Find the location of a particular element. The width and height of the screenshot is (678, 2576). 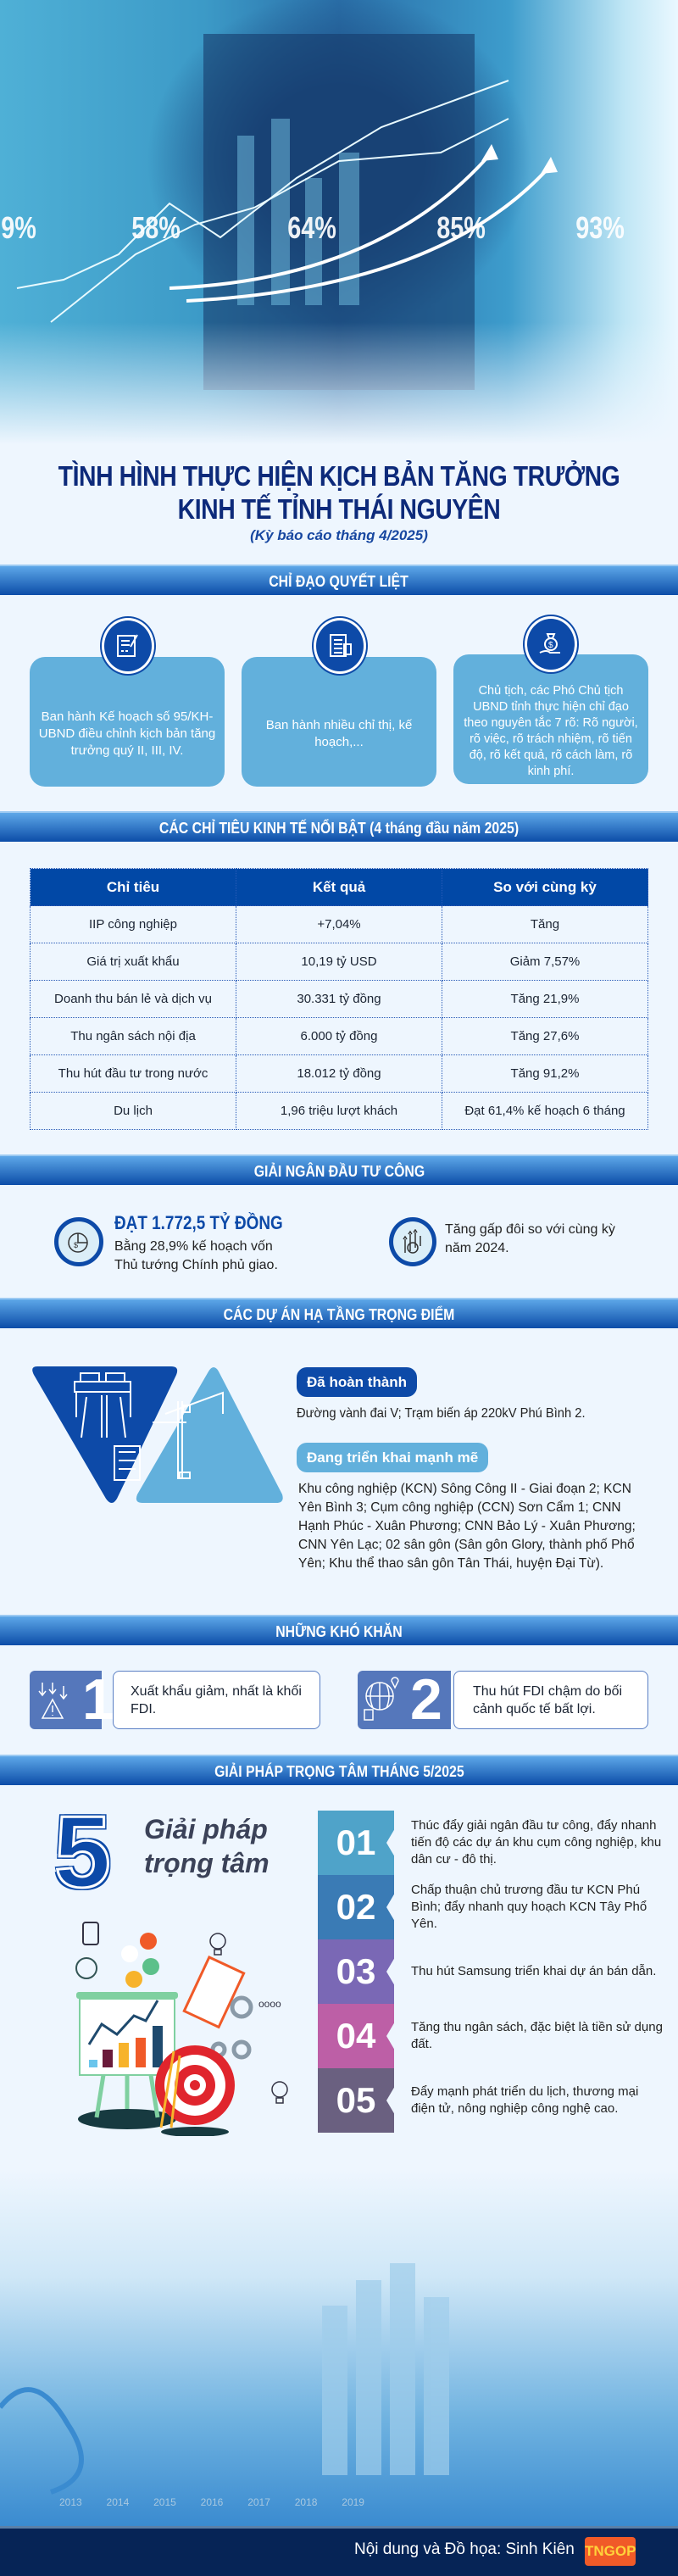

section-title: CÁC DỰ ÁN HẠ TẦNG TRỌNG ĐIỂM is located at coordinates (339, 1314).